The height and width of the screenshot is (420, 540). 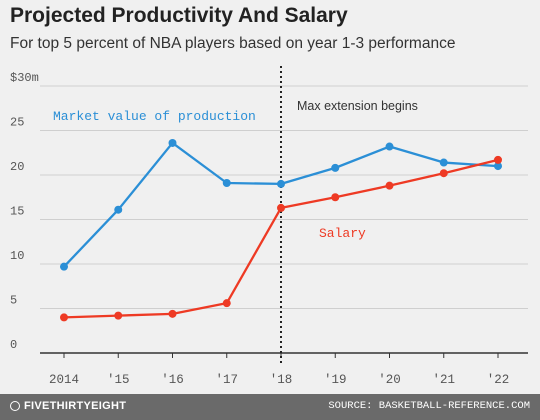 What do you see at coordinates (17, 167) in the screenshot?
I see `y-tick-label: 20` at bounding box center [17, 167].